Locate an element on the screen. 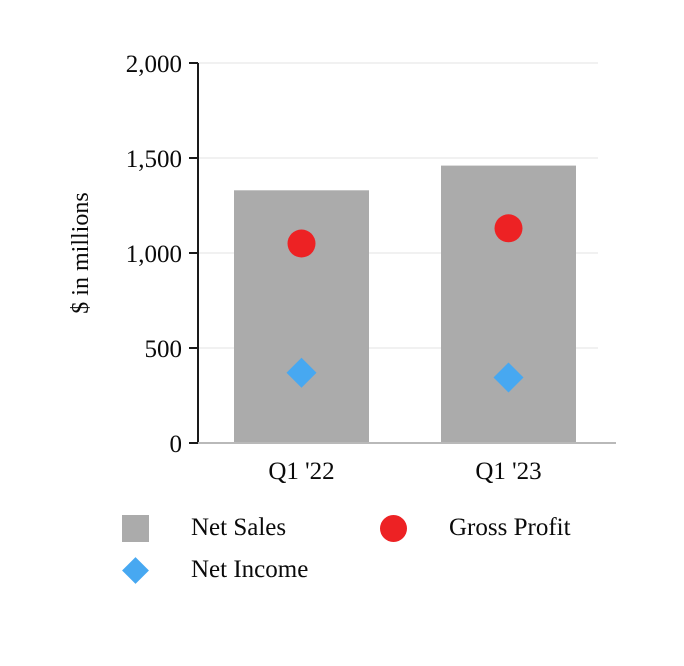 This screenshot has width=684, height=666. legend-item-gross-profit: Gross Profit is located at coordinates (475, 528).